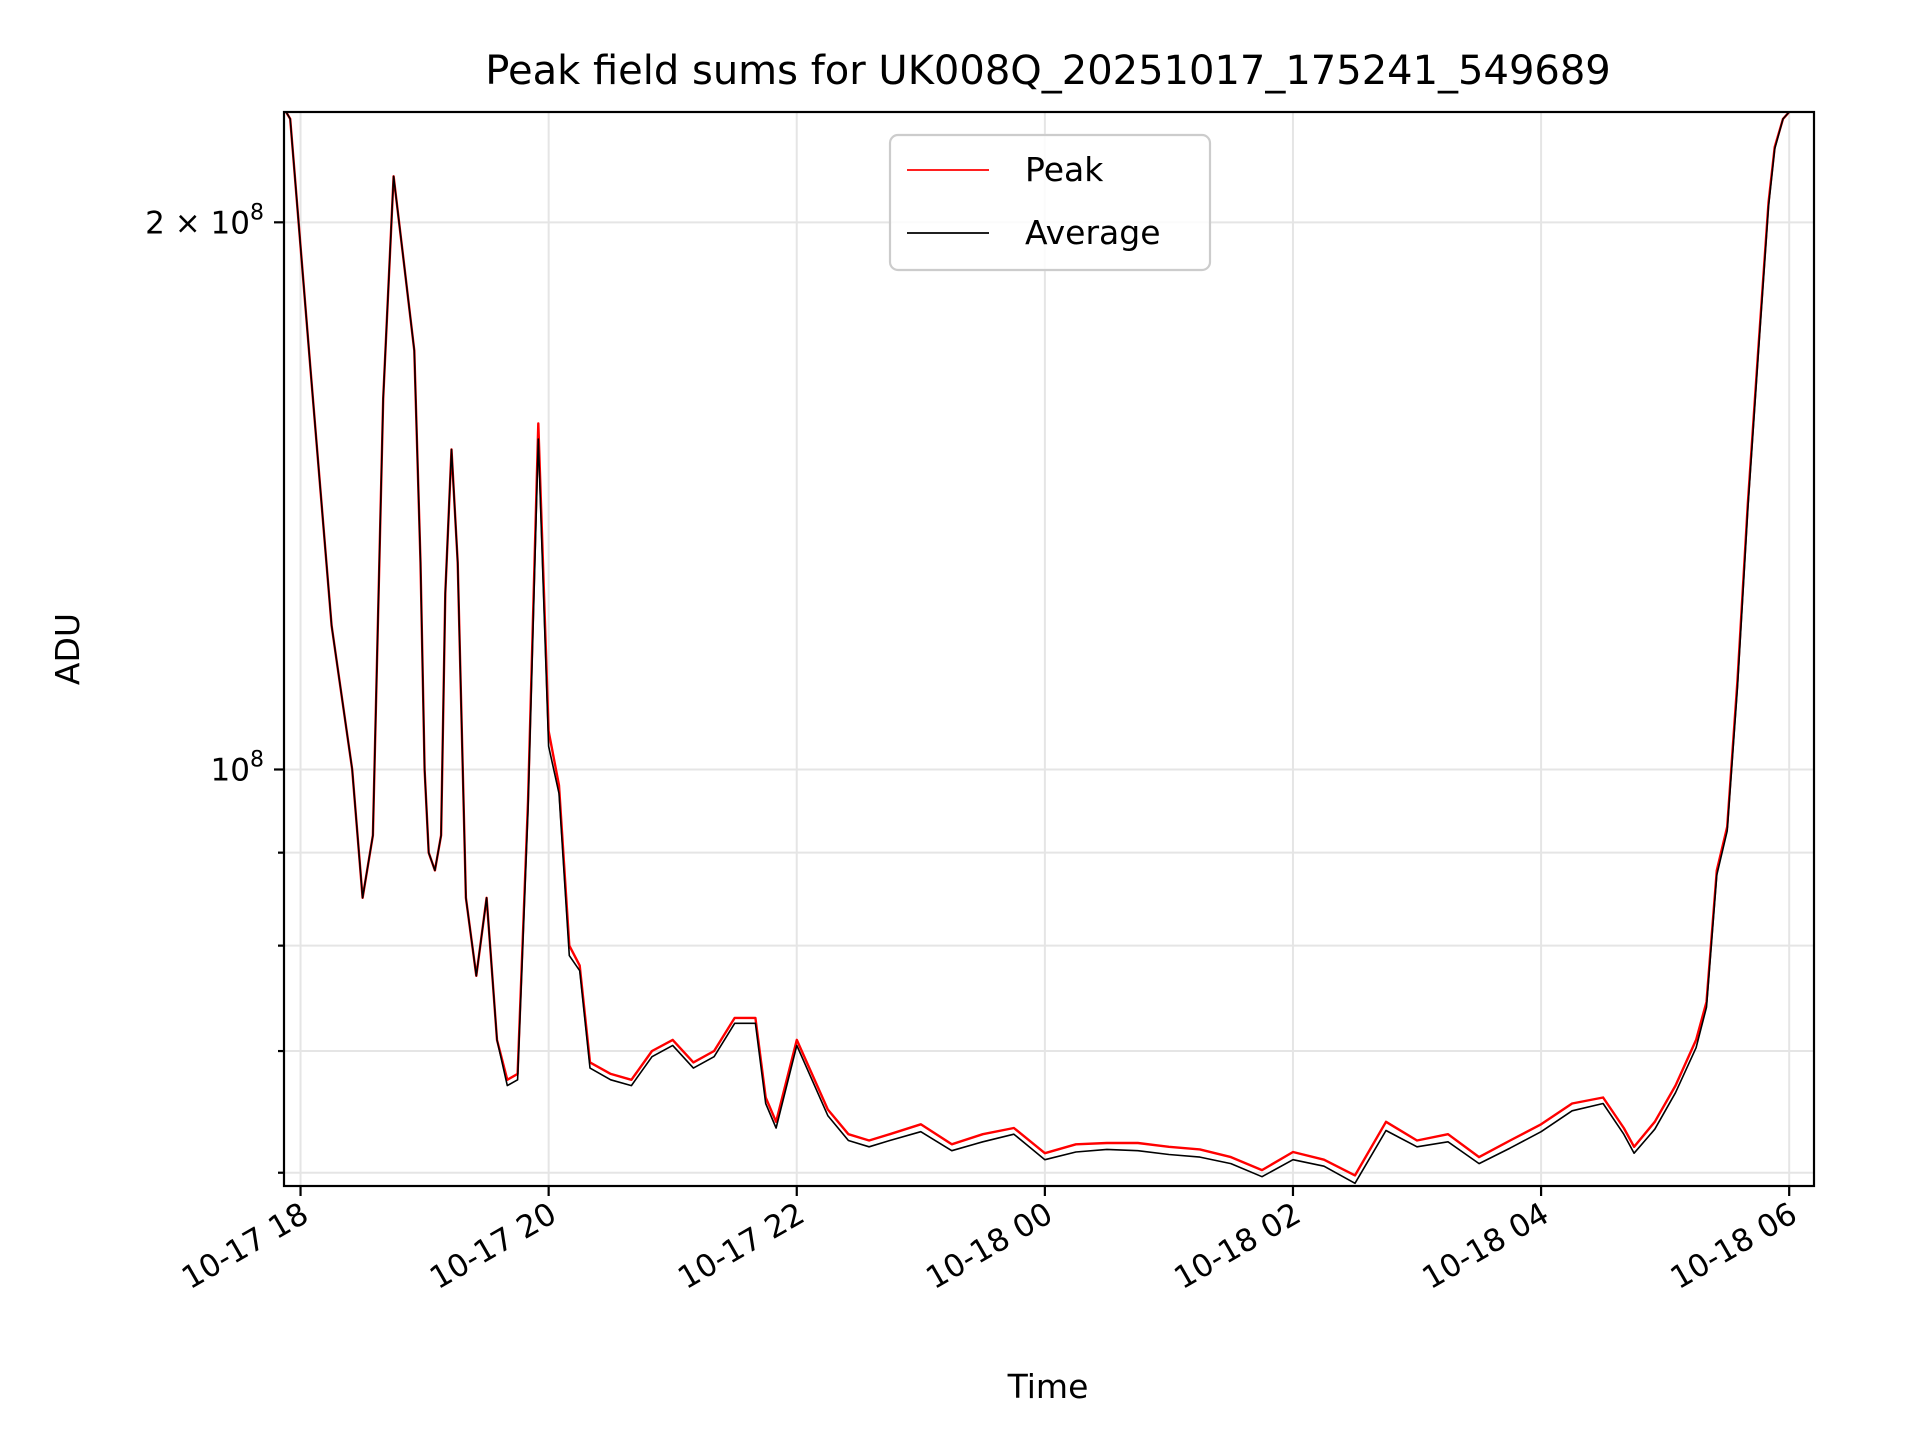 The image size is (1920, 1440). What do you see at coordinates (197, 223) in the screenshot?
I see `y-tick-label-base: 2 × 10` at bounding box center [197, 223].